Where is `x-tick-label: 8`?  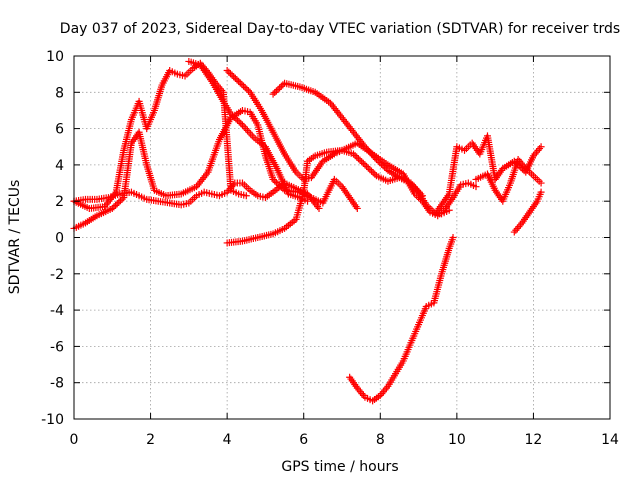 x-tick-label: 8 is located at coordinates (380, 440).